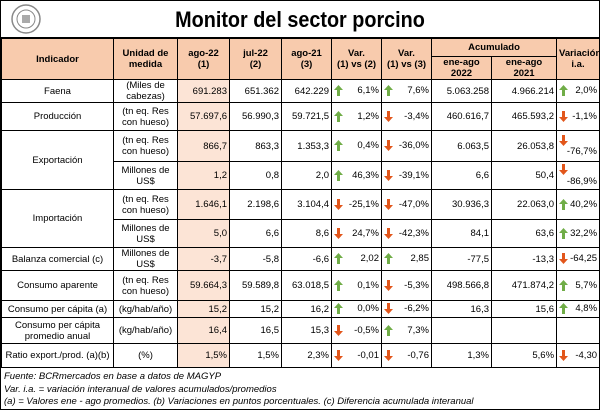 Image resolution: width=600 pixels, height=410 pixels. I want to click on variation-cell: -1,1%, so click(578, 116).